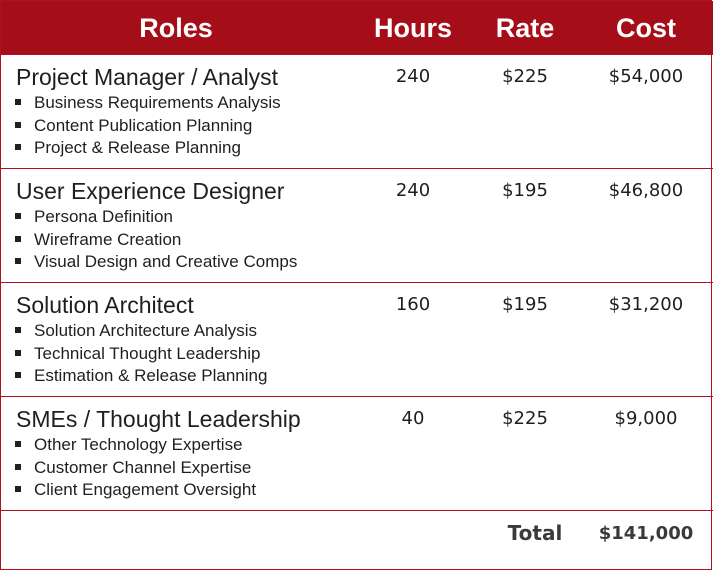  I want to click on total-value: $141,000, so click(646, 533).